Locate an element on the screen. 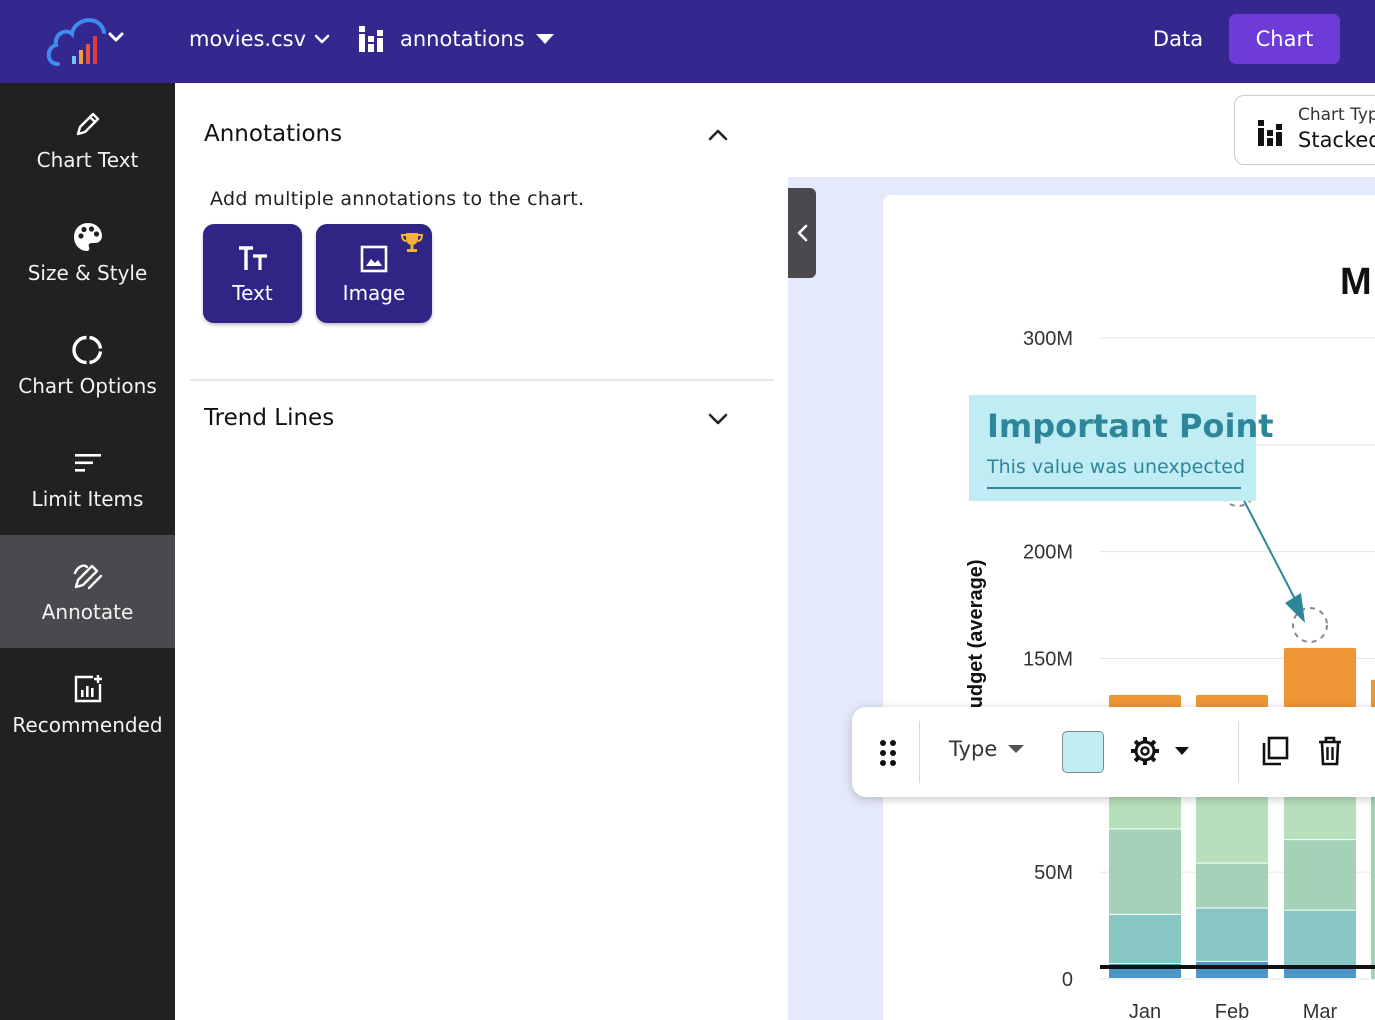 This screenshot has width=1375, height=1020. sidebar-item-recommended: Recommended is located at coordinates (87, 704).